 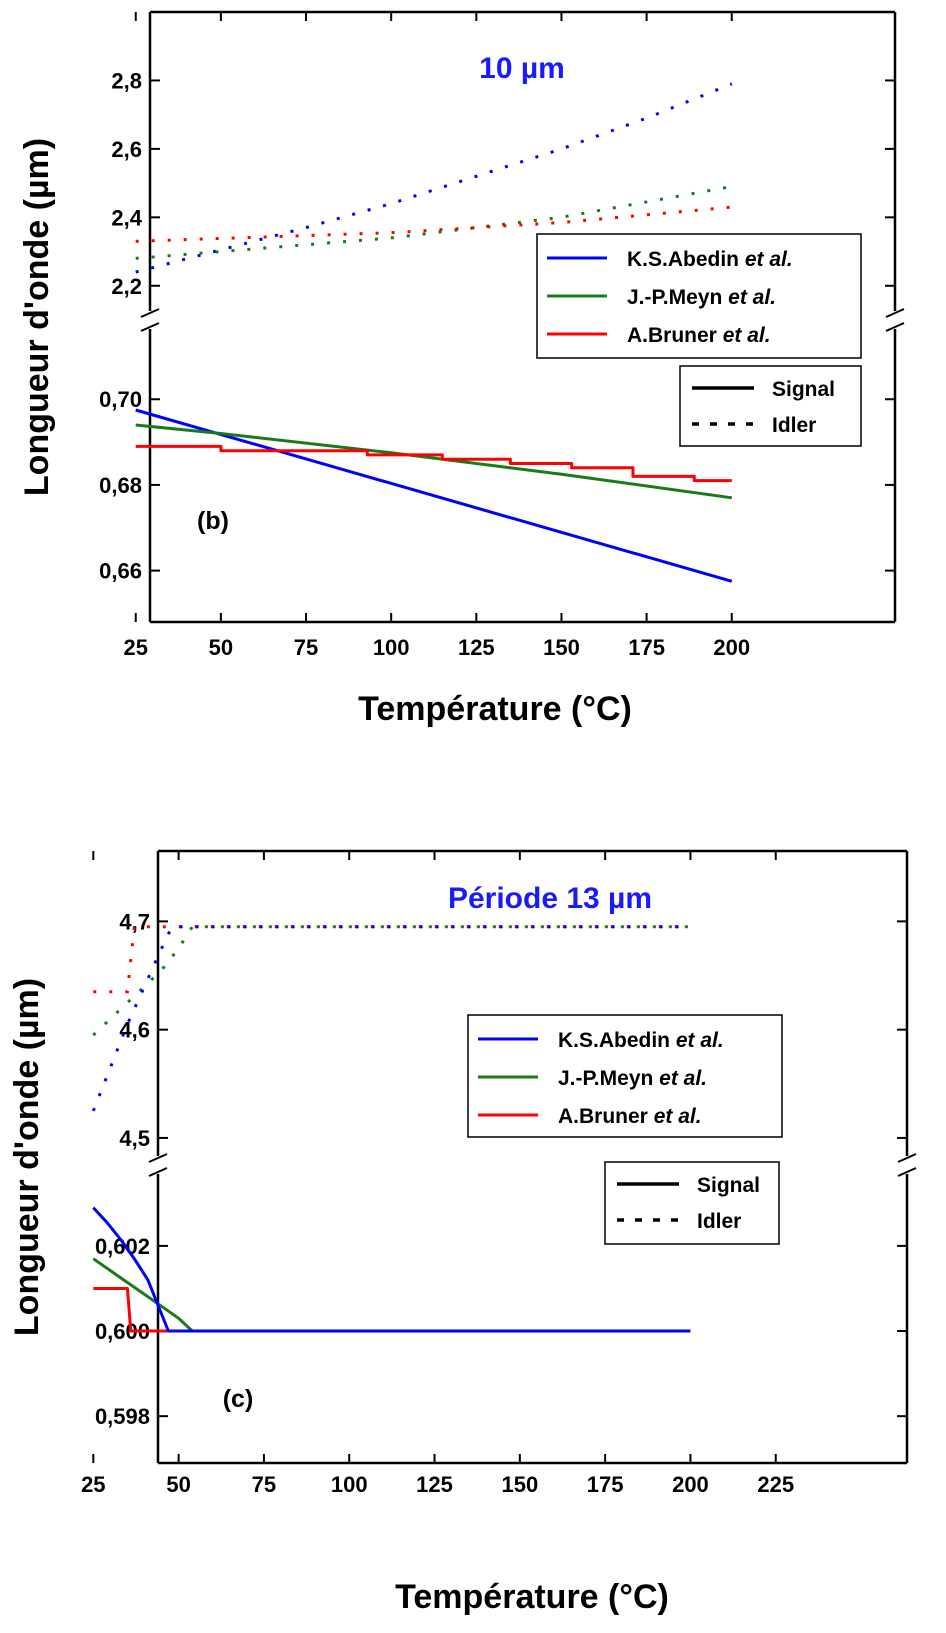 I want to click on panel-label: (c), so click(x=238, y=1399).